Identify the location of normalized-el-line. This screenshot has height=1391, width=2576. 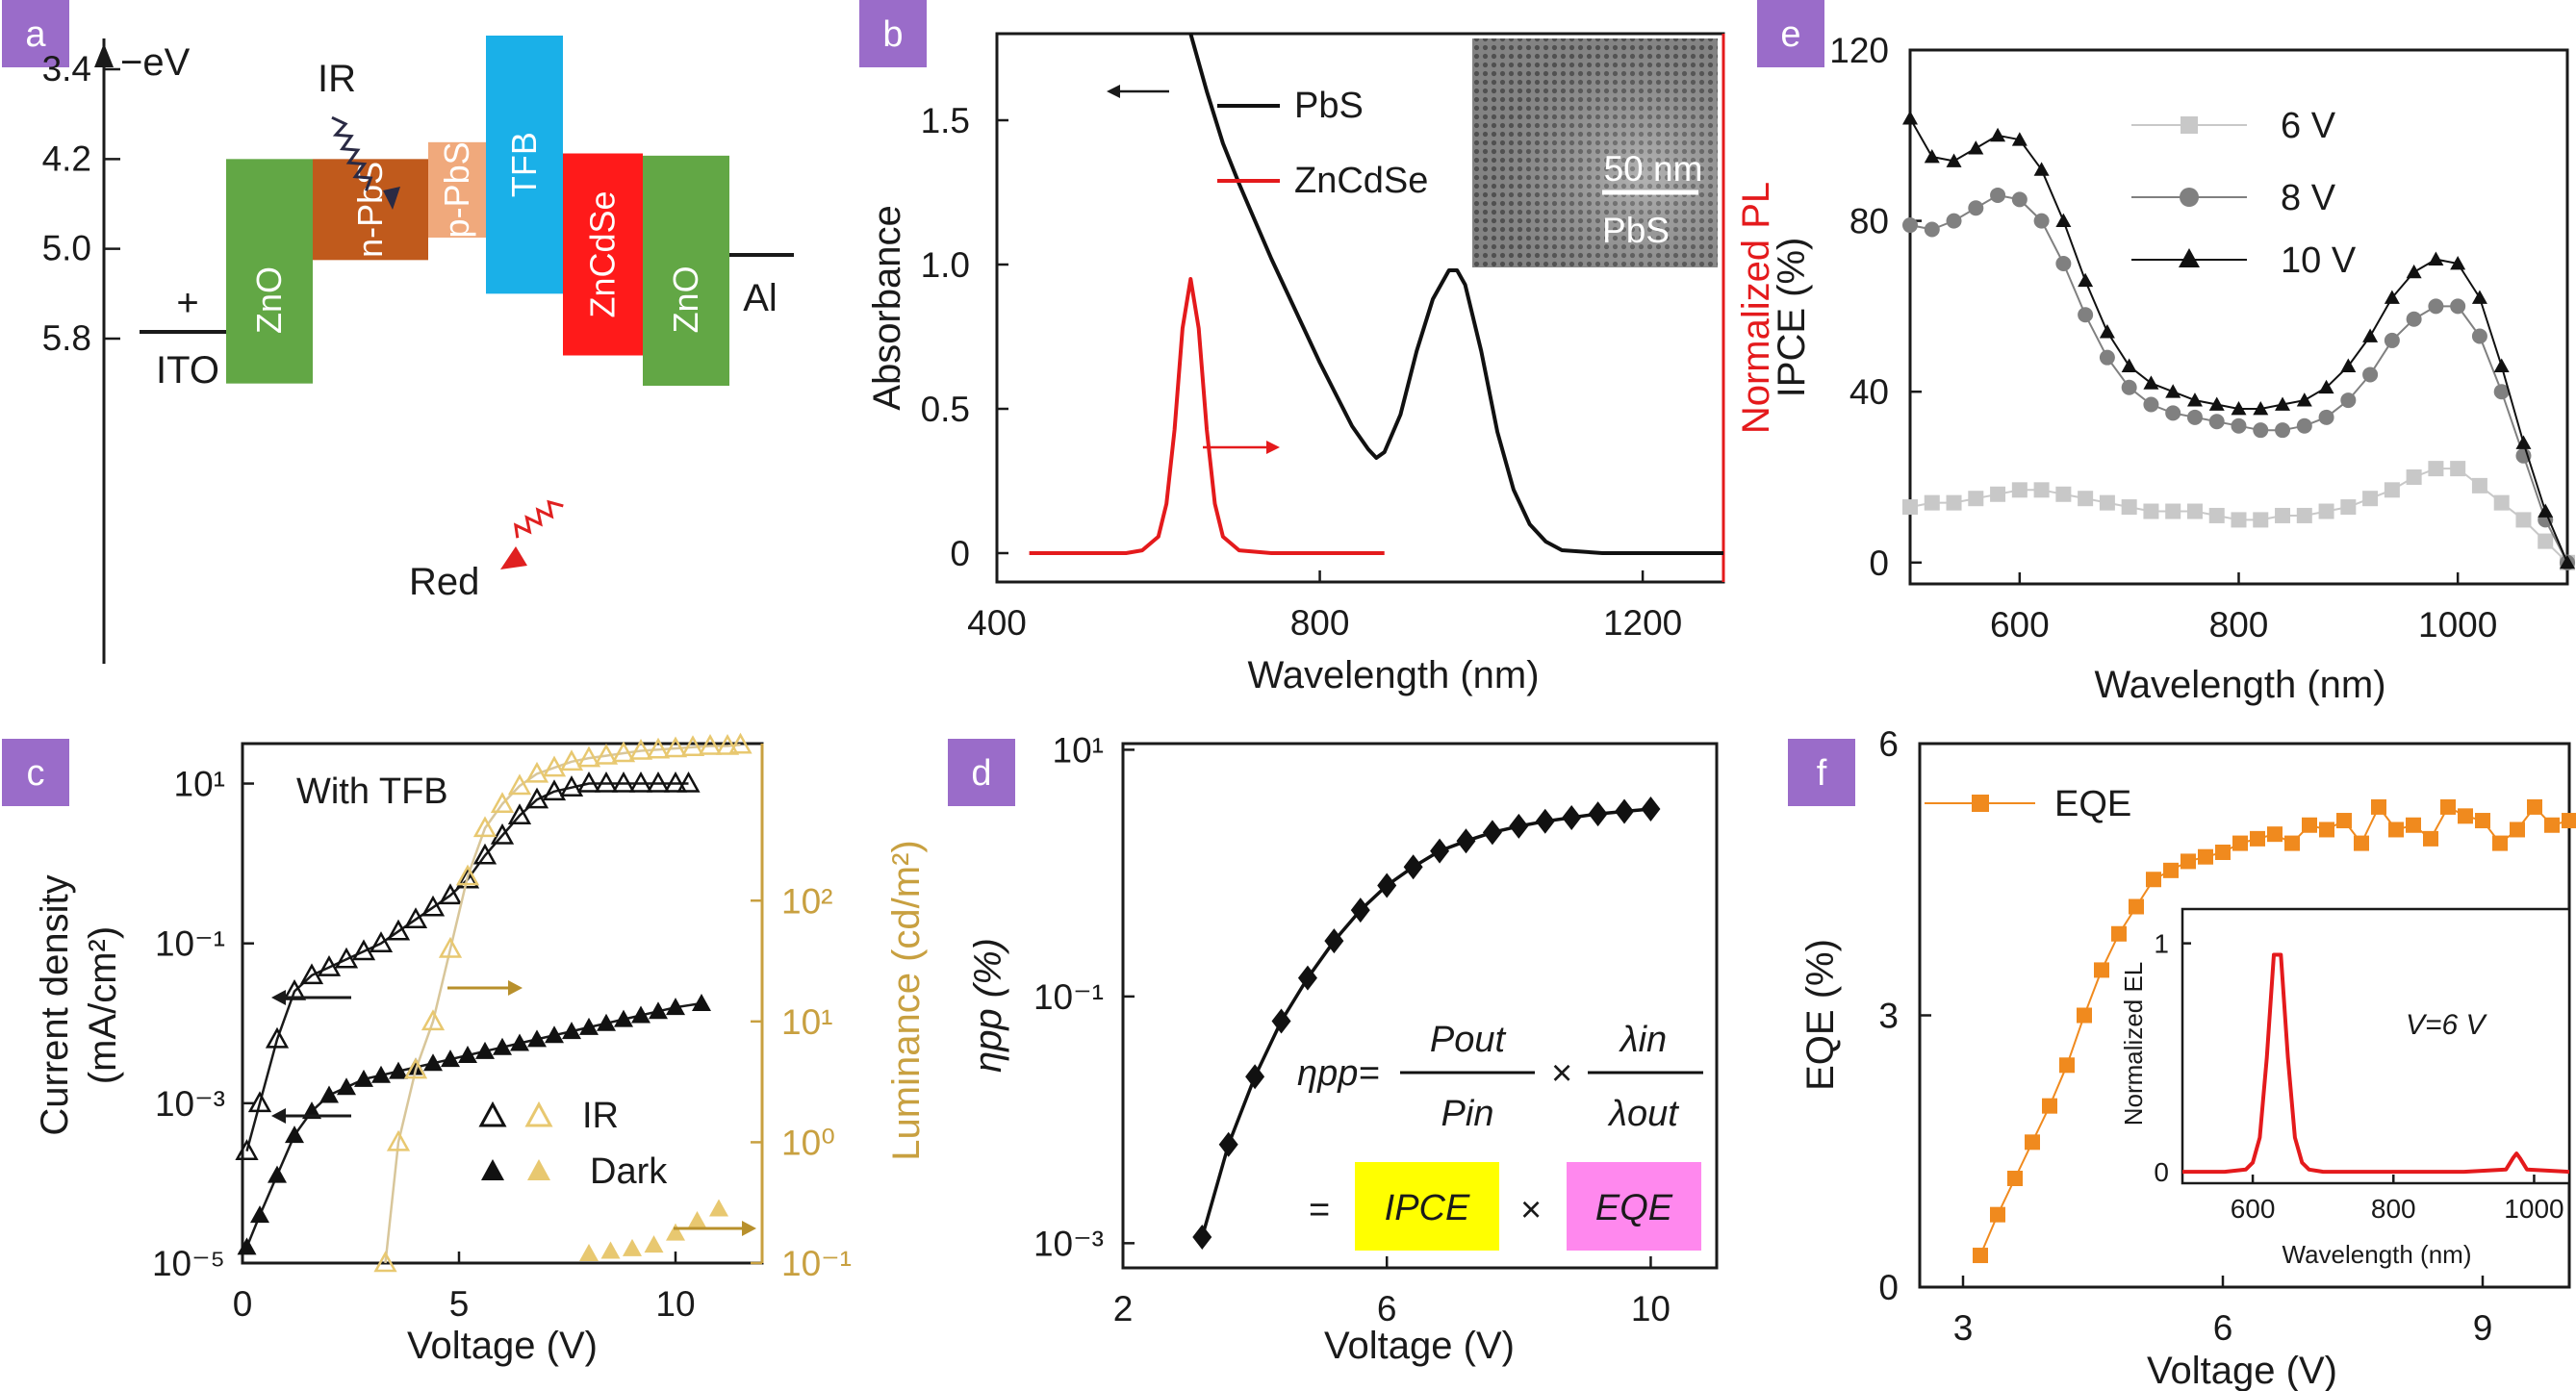
(2376, 1063).